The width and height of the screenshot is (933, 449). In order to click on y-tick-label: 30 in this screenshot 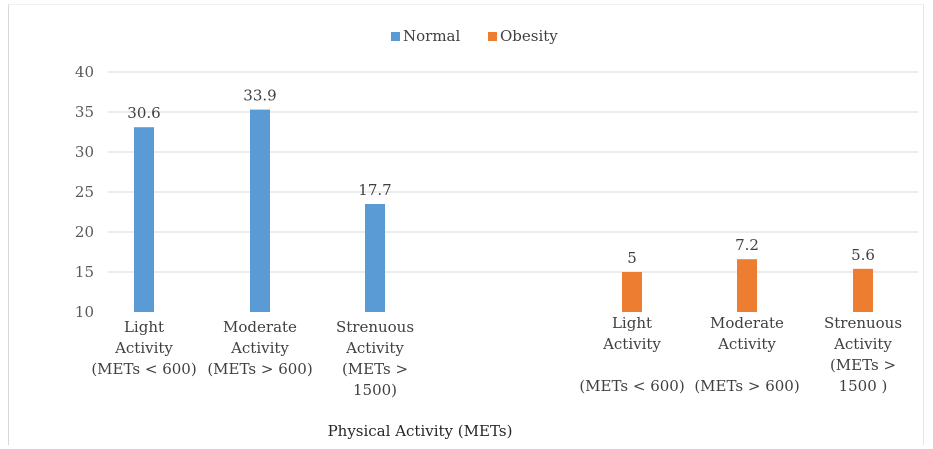, I will do `click(84, 152)`.